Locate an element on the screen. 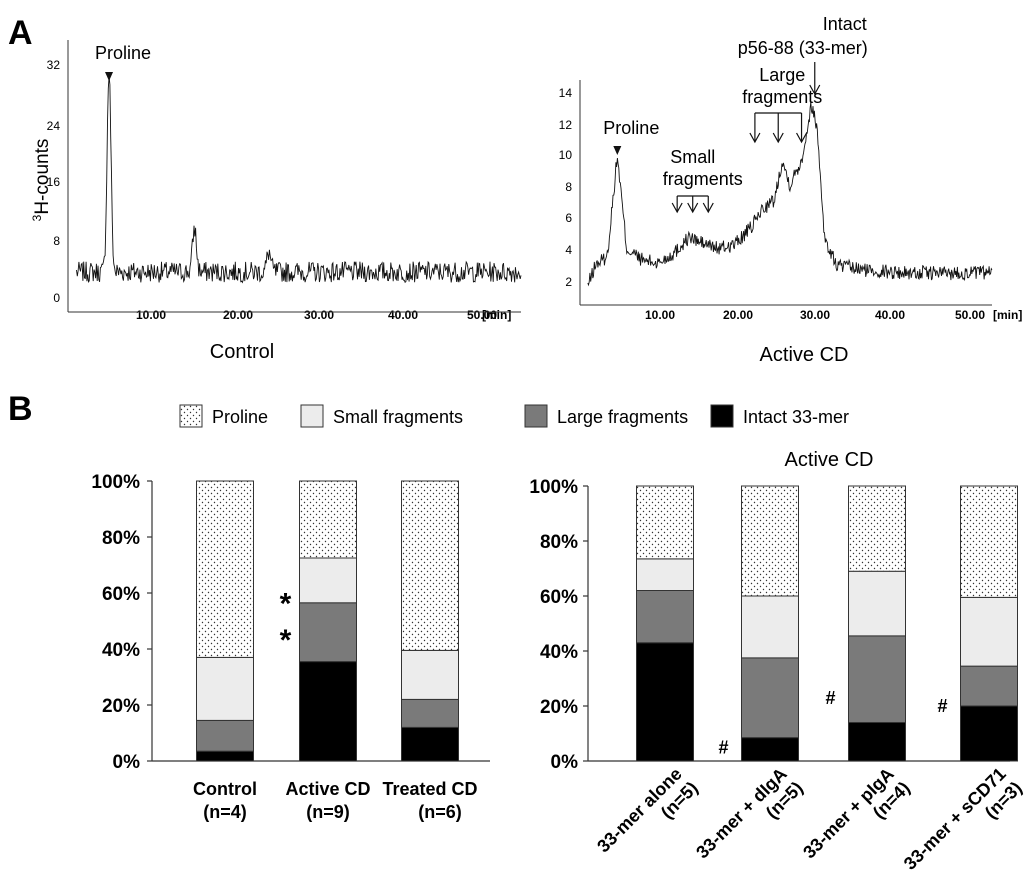 This screenshot has height=890, width=1032. y-axis-label-superscript: 3 is located at coordinates (37, 217).